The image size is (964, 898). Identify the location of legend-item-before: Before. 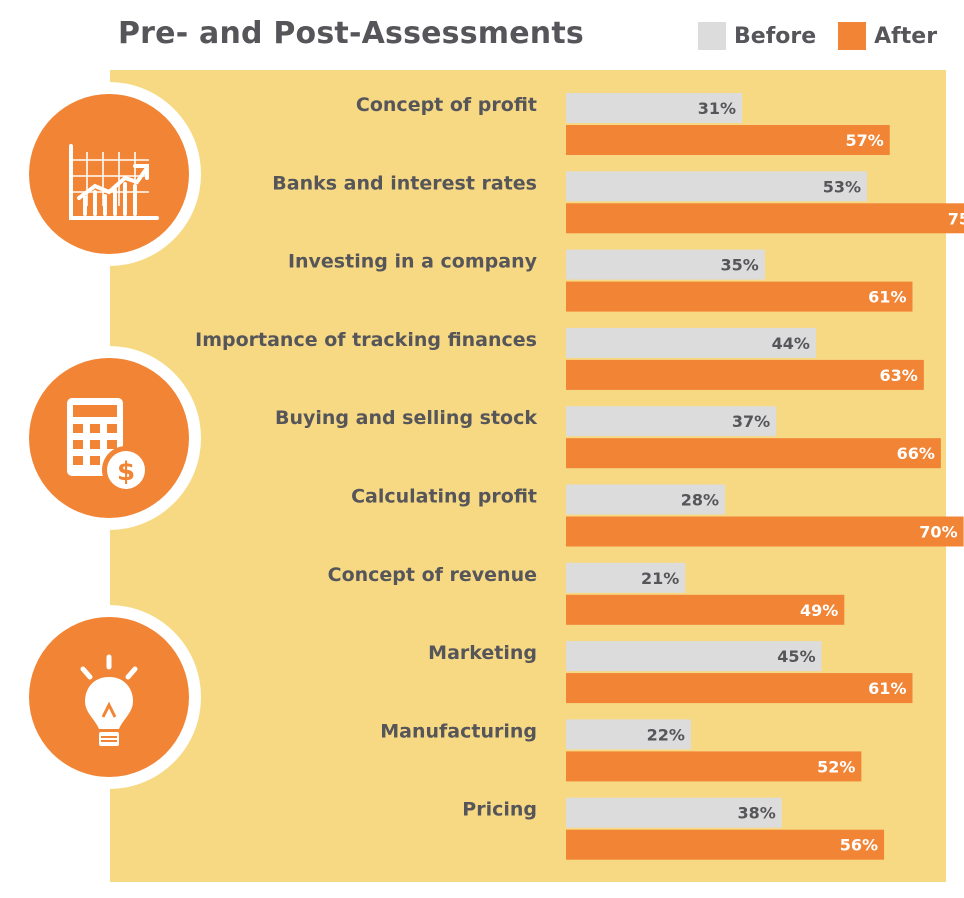
(757, 36).